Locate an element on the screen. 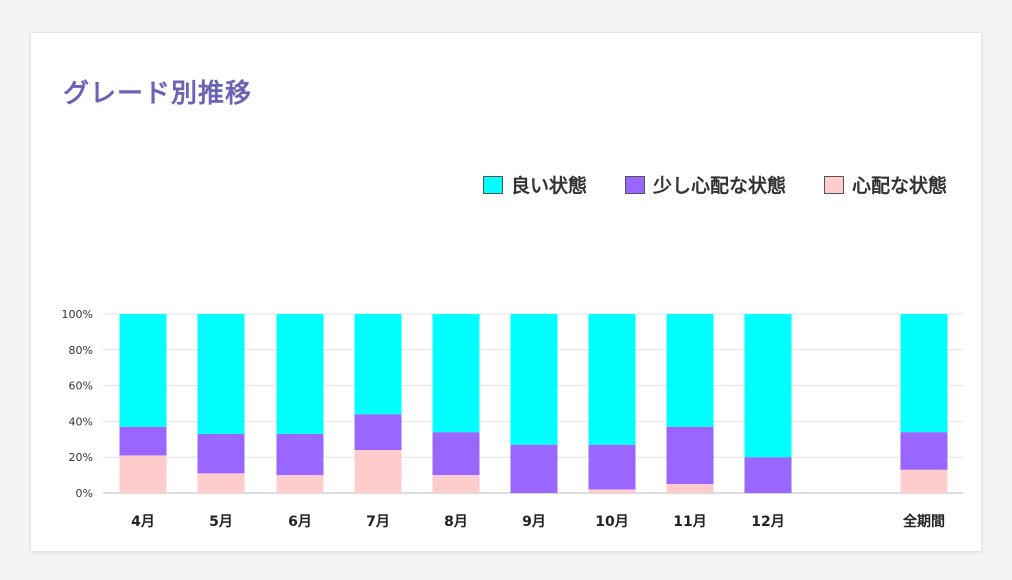 This screenshot has height=580, width=1012. legend-item-slightly-worried: 少し心配な状態 is located at coordinates (705, 184).